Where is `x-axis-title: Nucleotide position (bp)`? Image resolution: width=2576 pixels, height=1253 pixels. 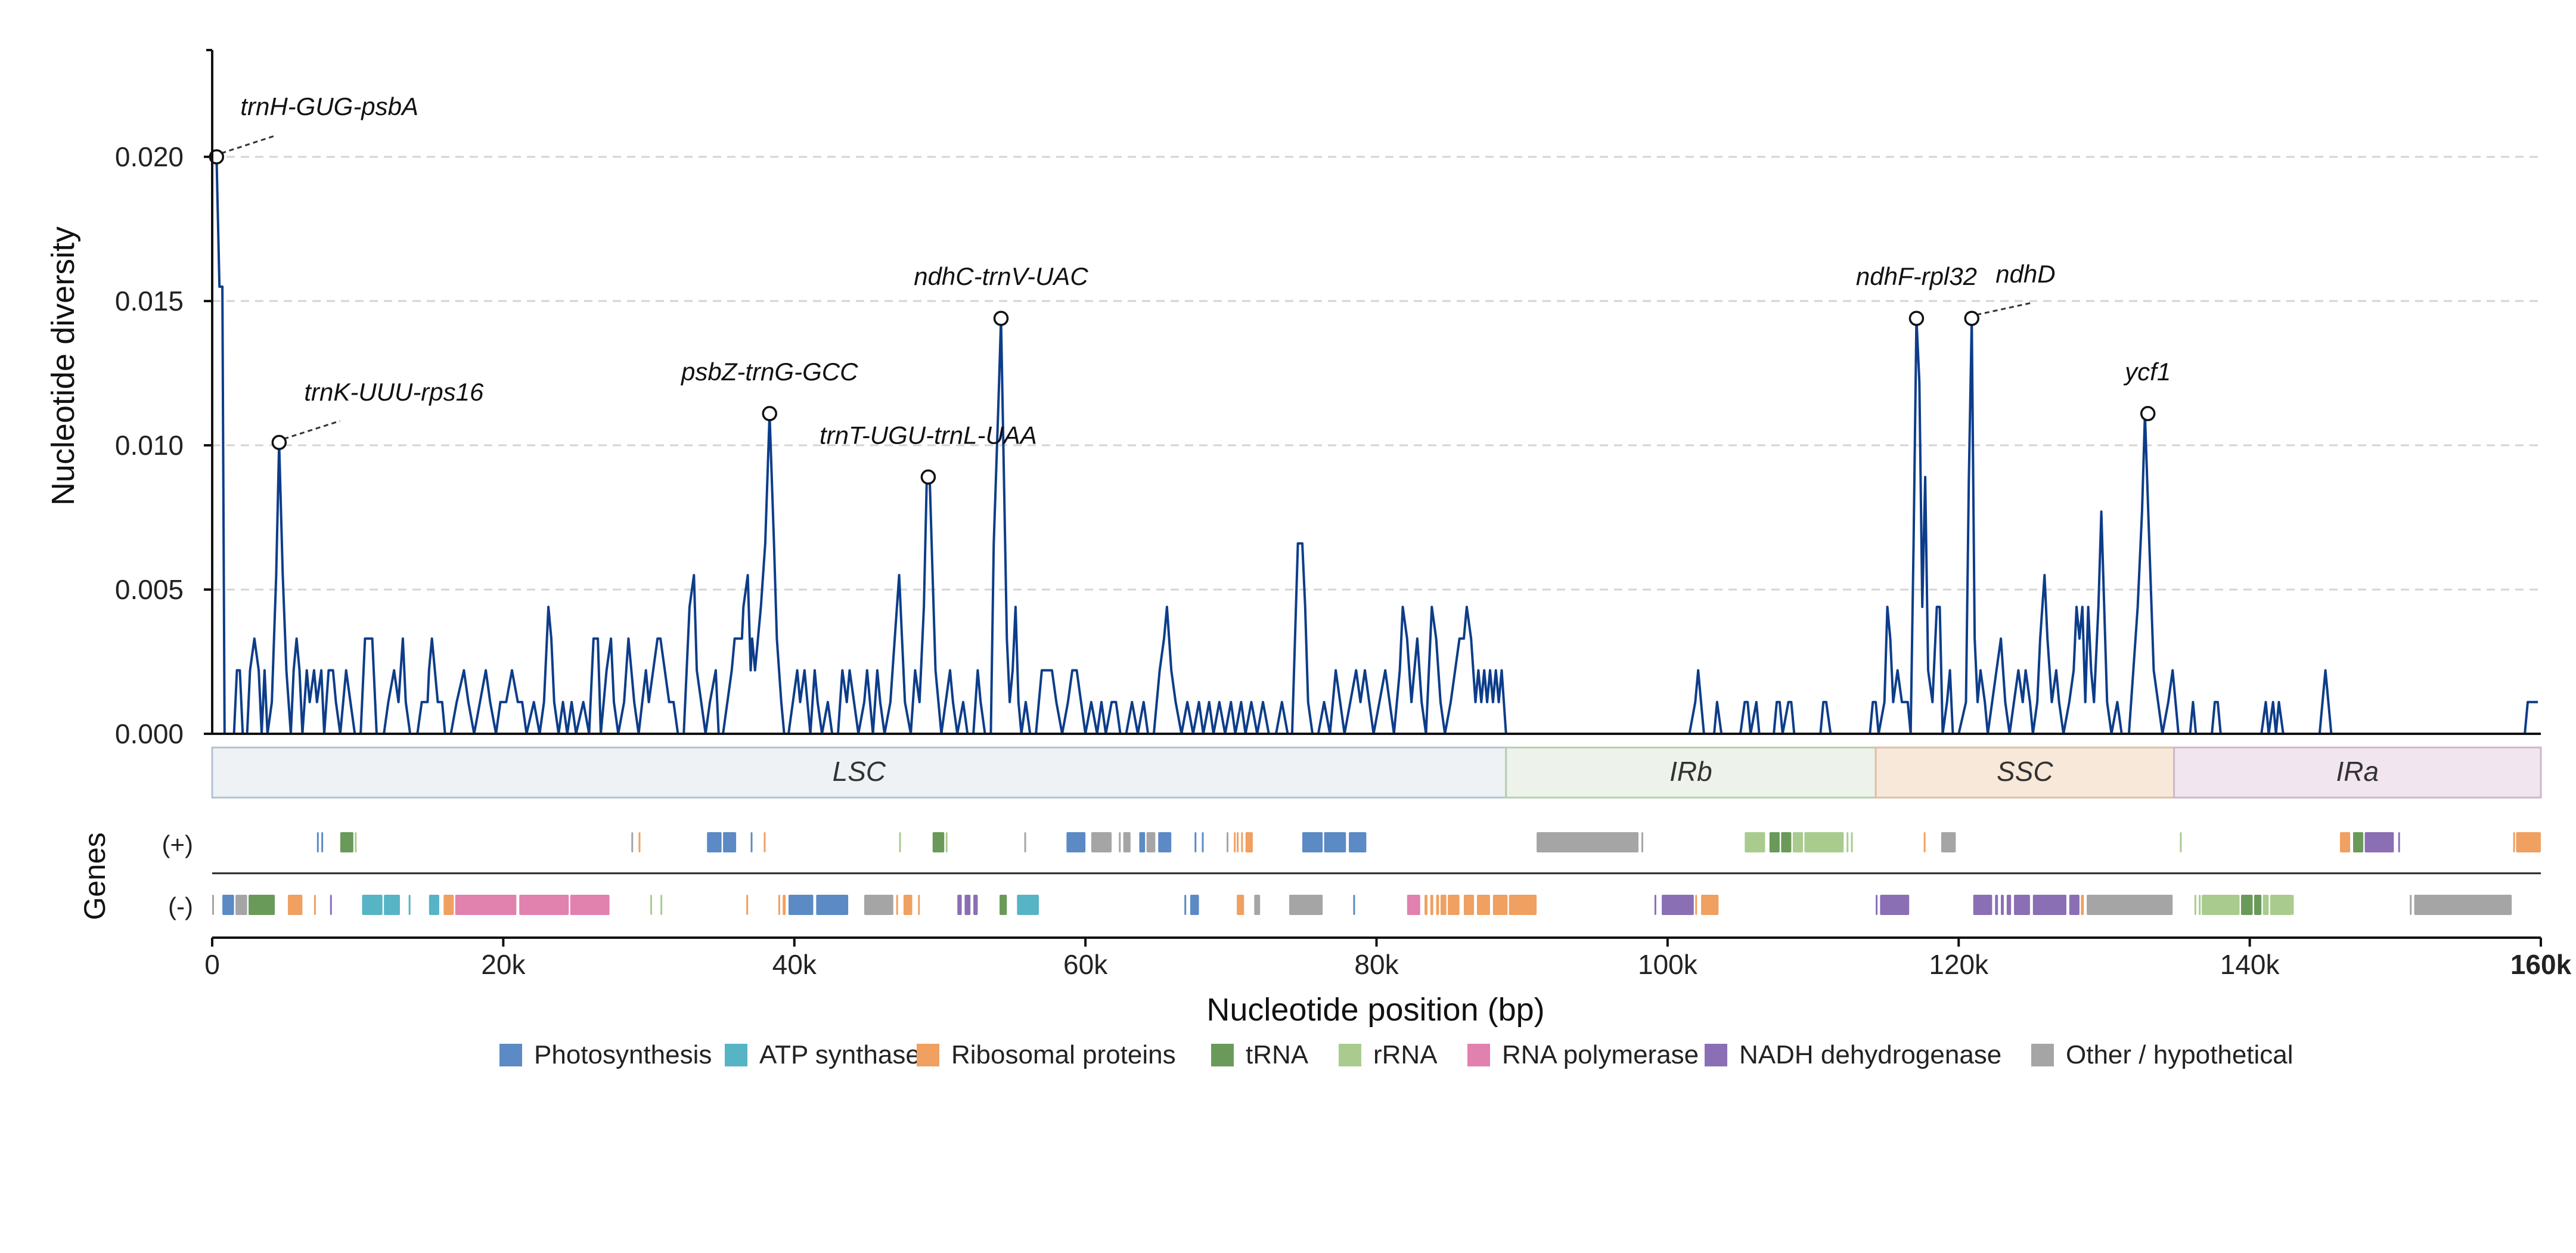 x-axis-title: Nucleotide position (bp) is located at coordinates (1375, 1010).